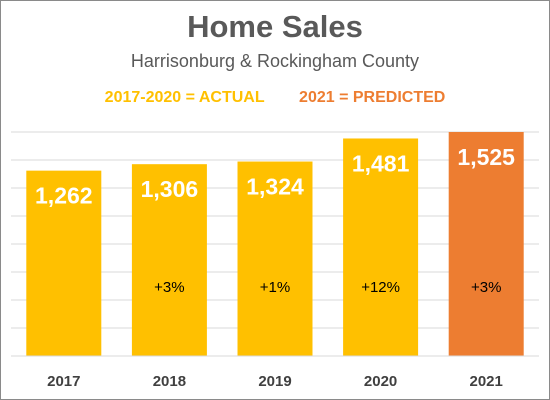 This screenshot has width=550, height=400. Describe the element at coordinates (486, 381) in the screenshot. I see `x-tick-label-2021: 2021` at that location.